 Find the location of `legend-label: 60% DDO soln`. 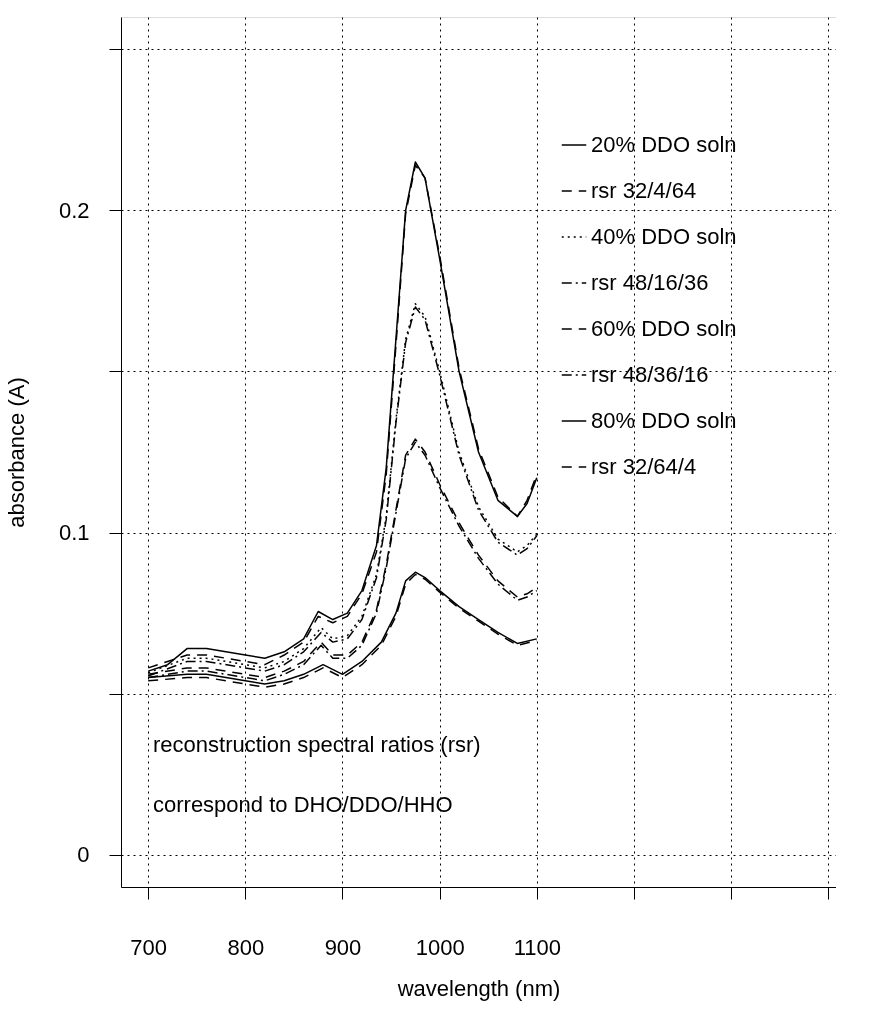

legend-label: 60% DDO soln is located at coordinates (664, 328).